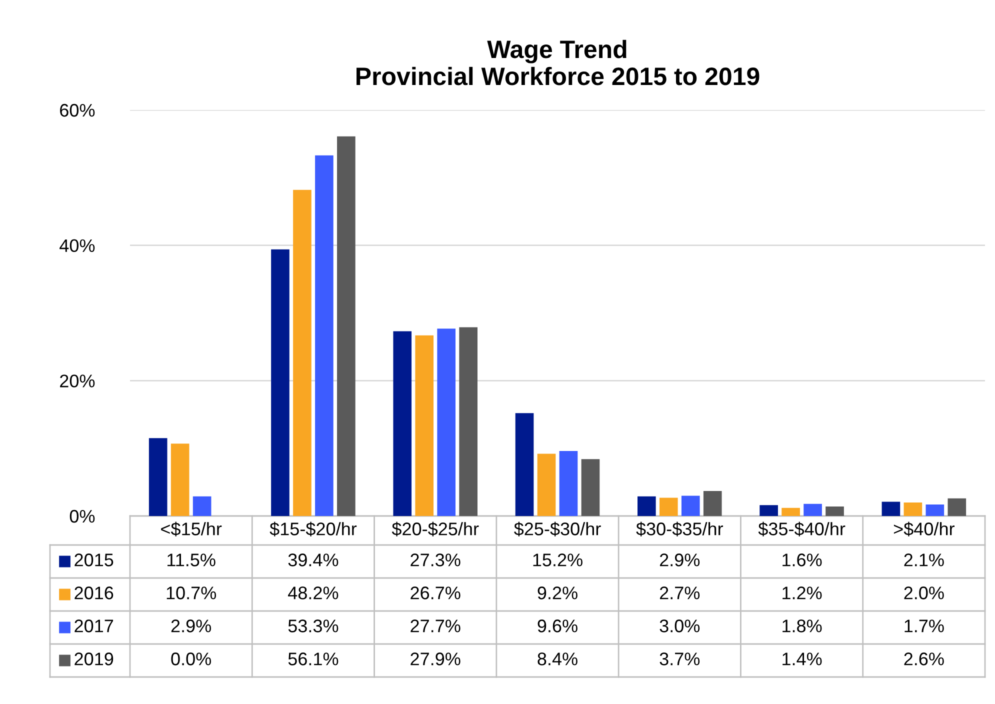  I want to click on y-tick-label: 40%, so click(77, 245).